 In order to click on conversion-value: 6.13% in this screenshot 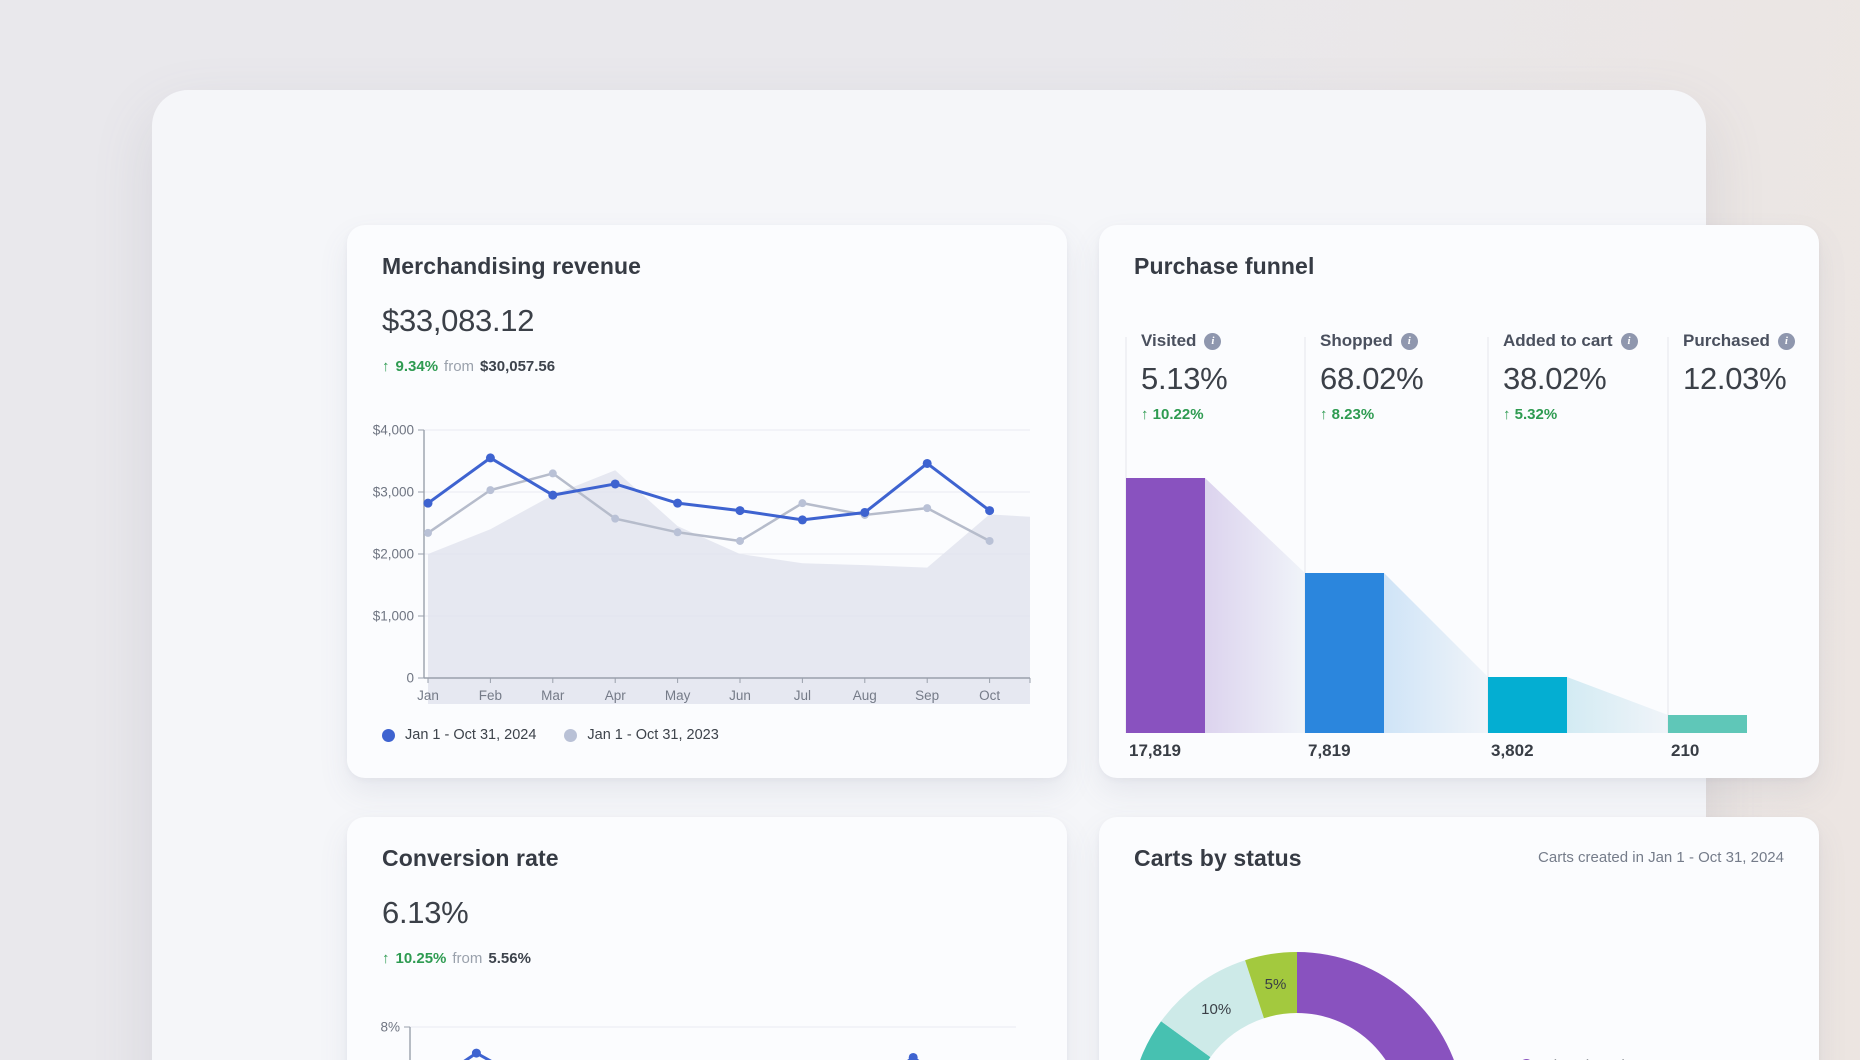, I will do `click(425, 912)`.